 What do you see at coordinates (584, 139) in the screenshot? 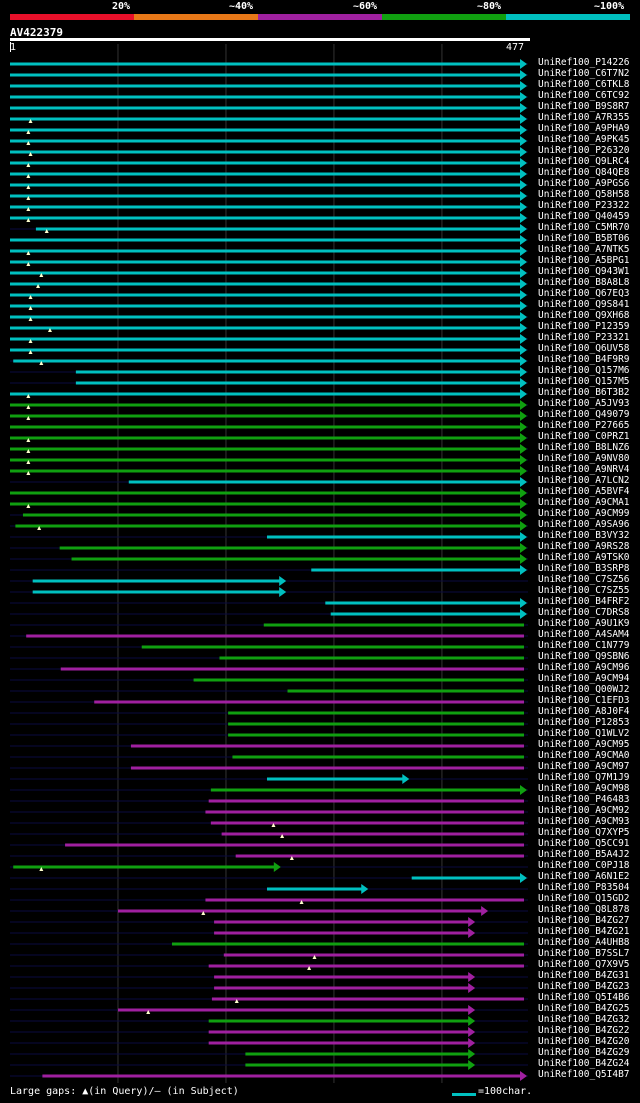
I see `hit-label: UniRef100_A9PK45` at bounding box center [584, 139].